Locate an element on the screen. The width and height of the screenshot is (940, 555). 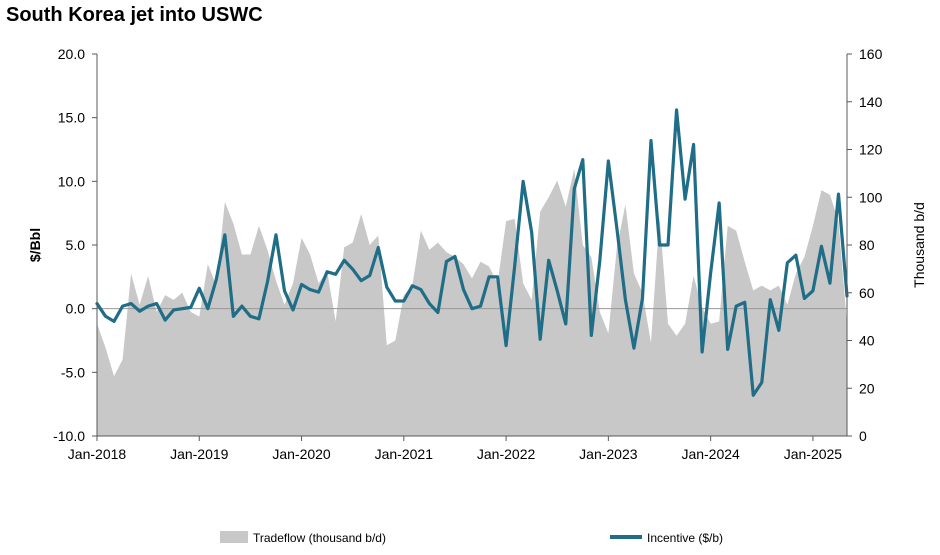
legend: Tradeflow (thousand b/d) Incentive ($/b) is located at coordinates (471, 538).